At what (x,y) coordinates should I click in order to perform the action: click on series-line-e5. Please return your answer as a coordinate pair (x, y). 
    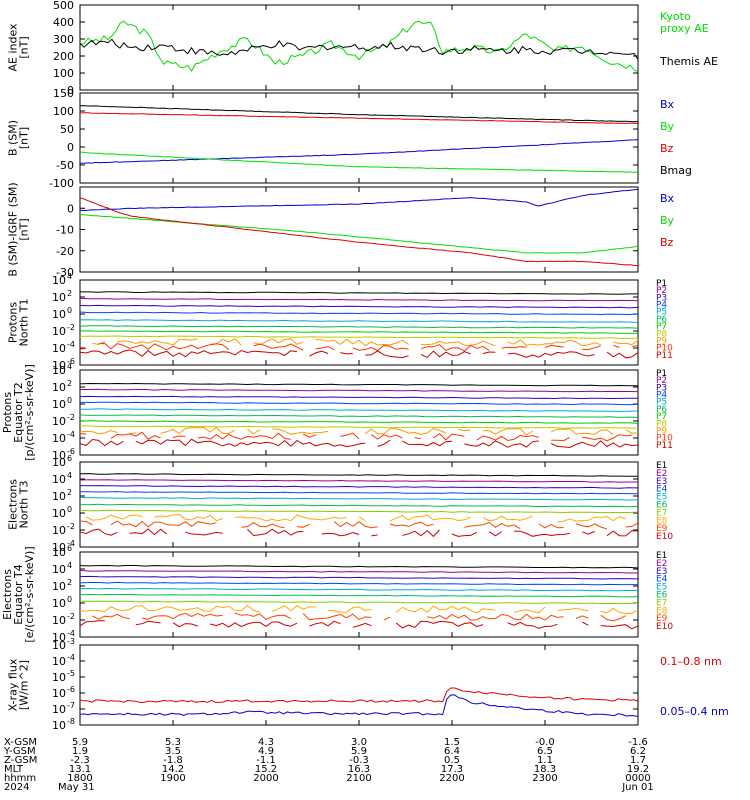
    Looking at the image, I should click on (359, 589).